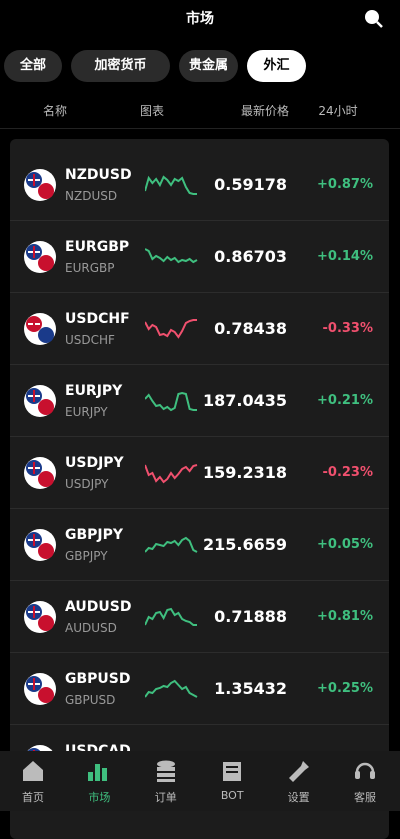 The image size is (400, 839). What do you see at coordinates (90, 700) in the screenshot?
I see `pair-subtitle: GBPUSD` at bounding box center [90, 700].